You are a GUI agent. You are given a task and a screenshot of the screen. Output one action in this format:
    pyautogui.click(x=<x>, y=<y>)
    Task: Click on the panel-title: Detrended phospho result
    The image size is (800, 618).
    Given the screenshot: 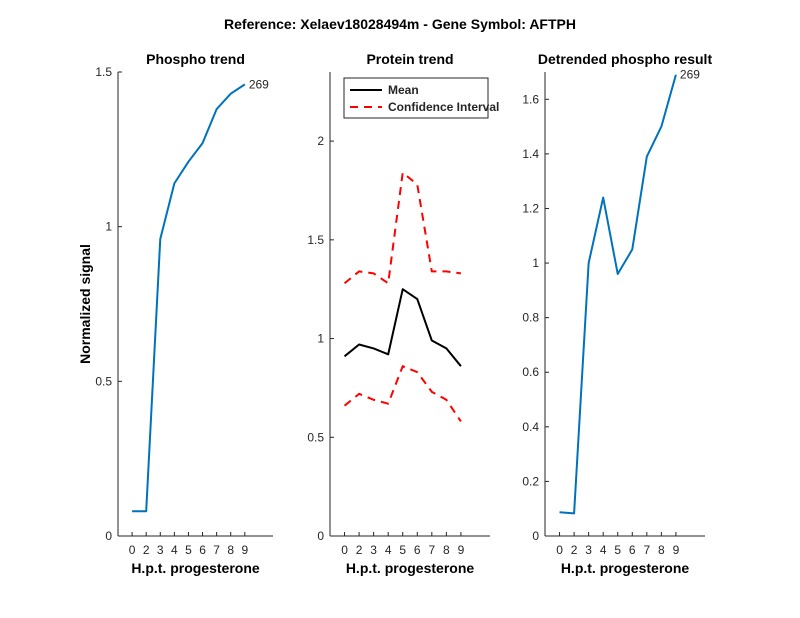 What is the action you would take?
    pyautogui.click(x=625, y=59)
    